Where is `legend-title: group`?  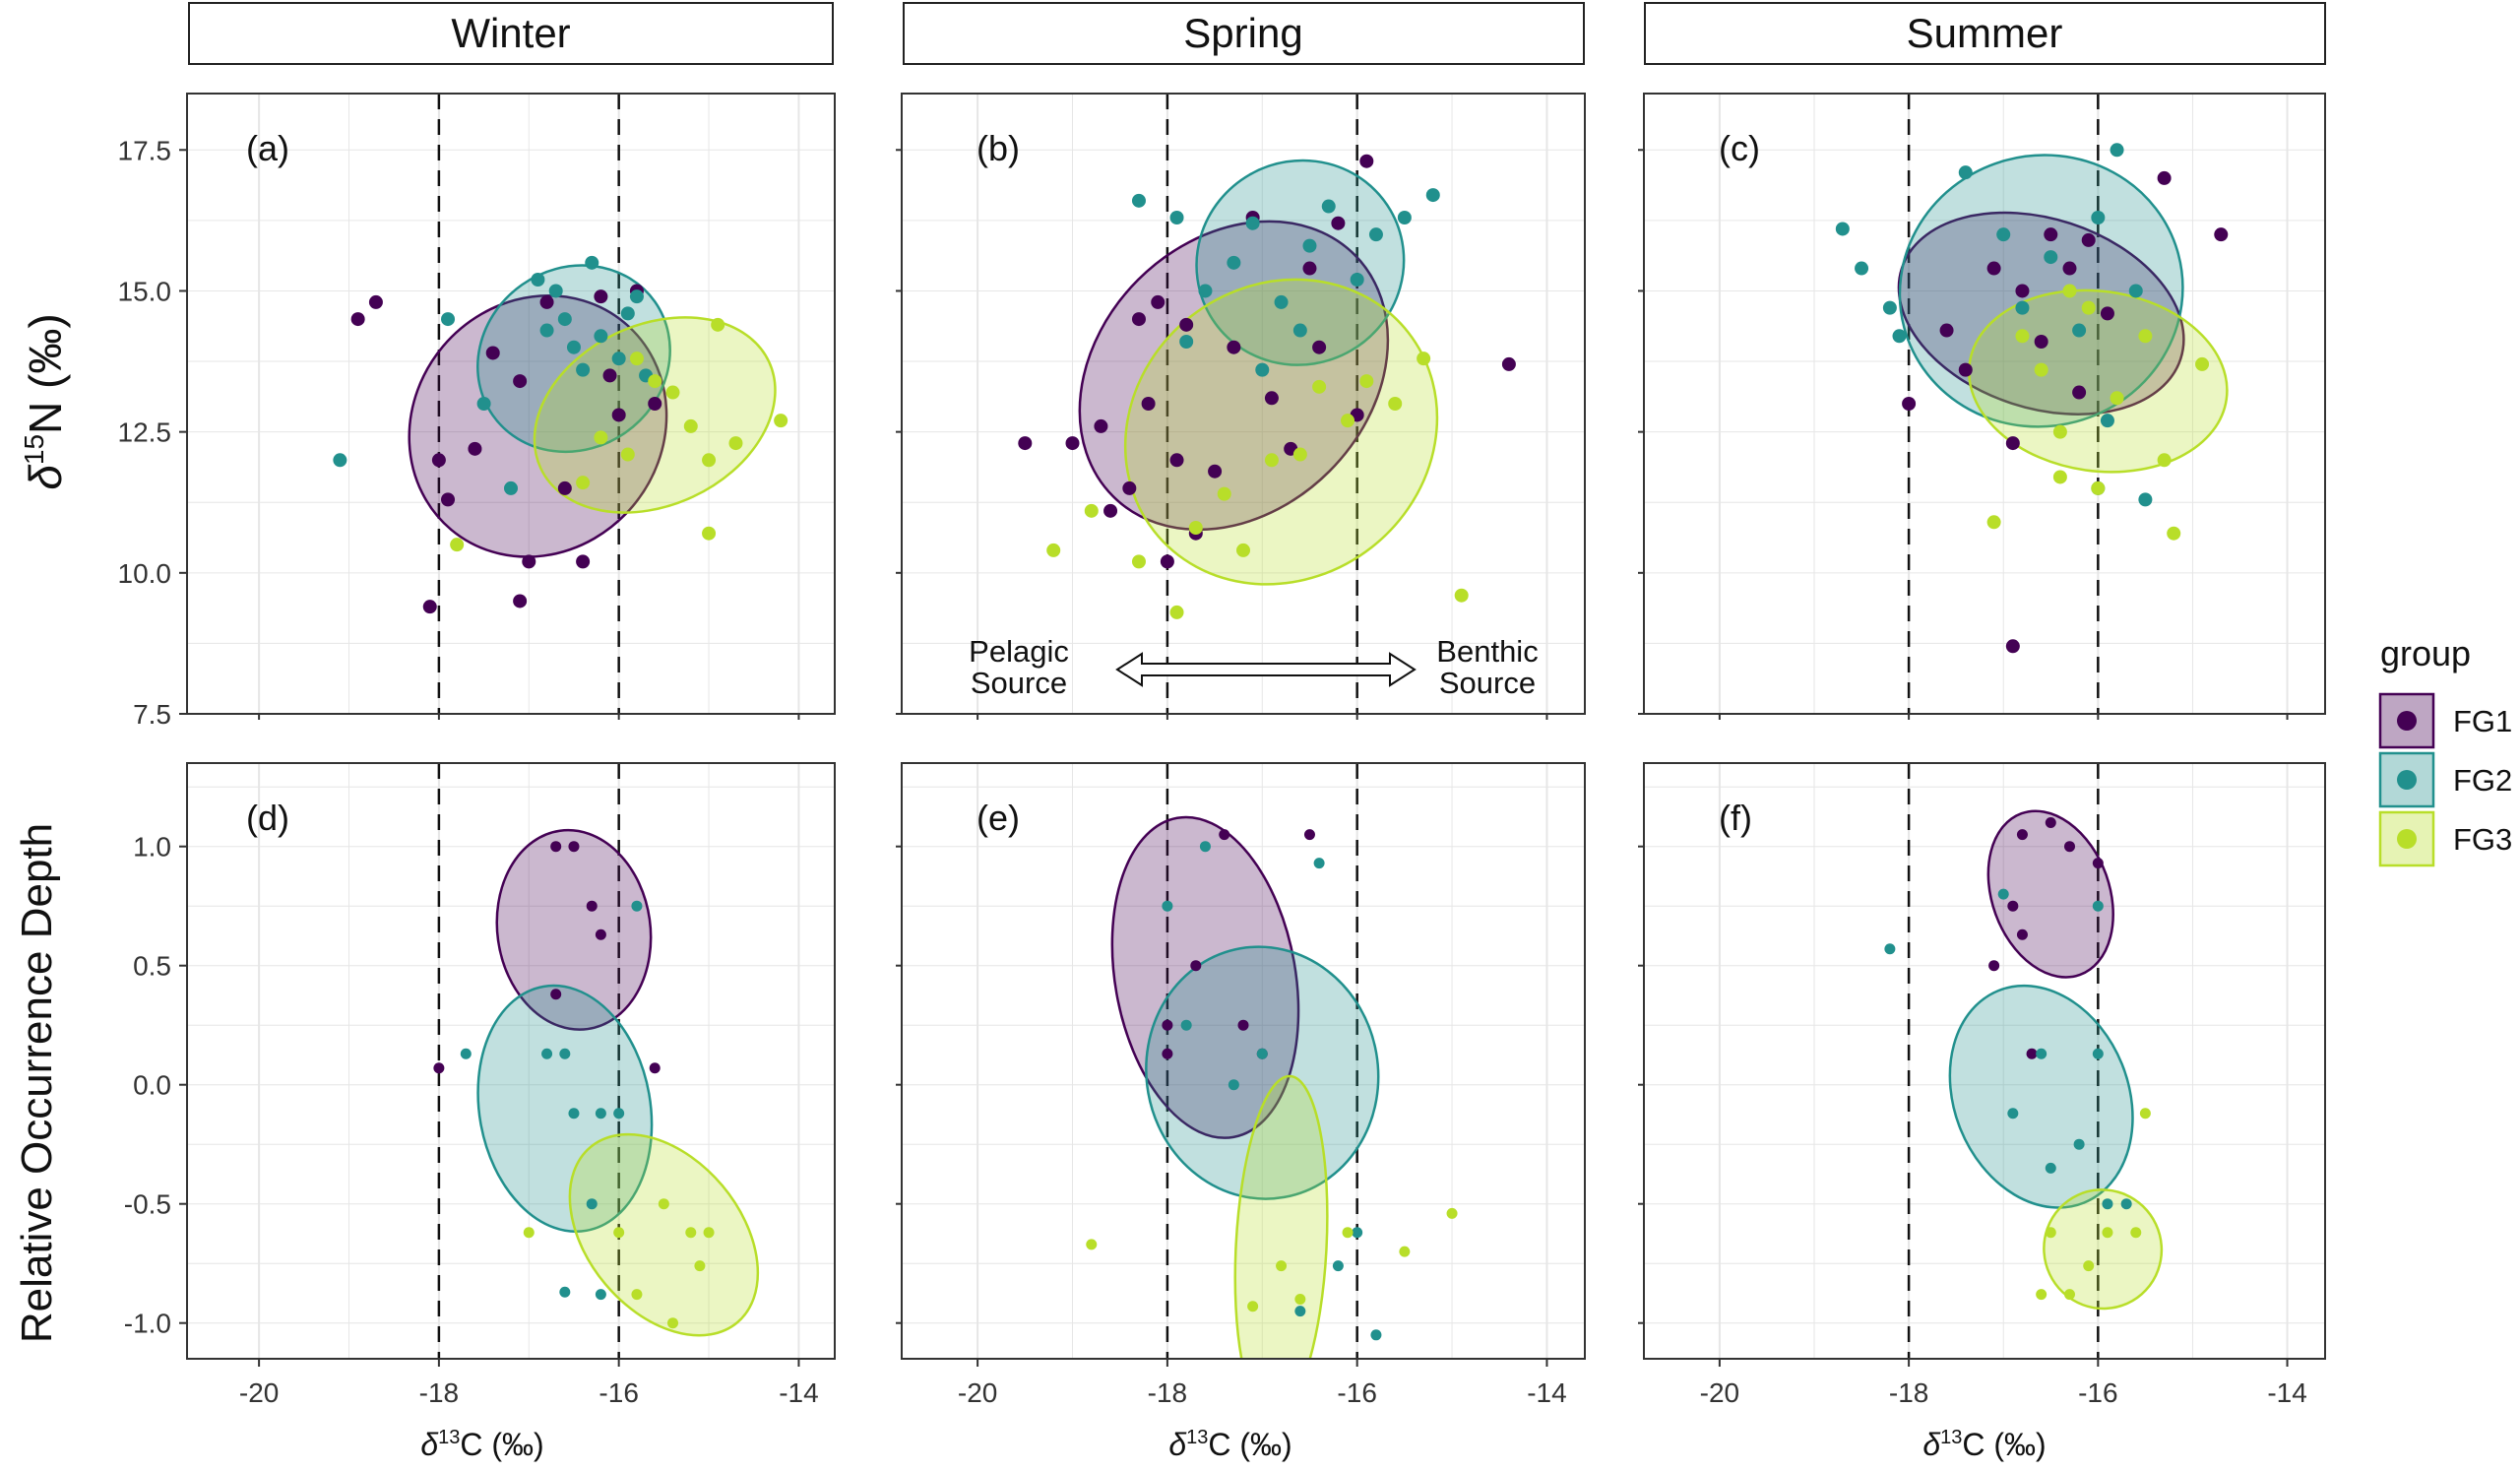 legend-title: group is located at coordinates (2425, 653).